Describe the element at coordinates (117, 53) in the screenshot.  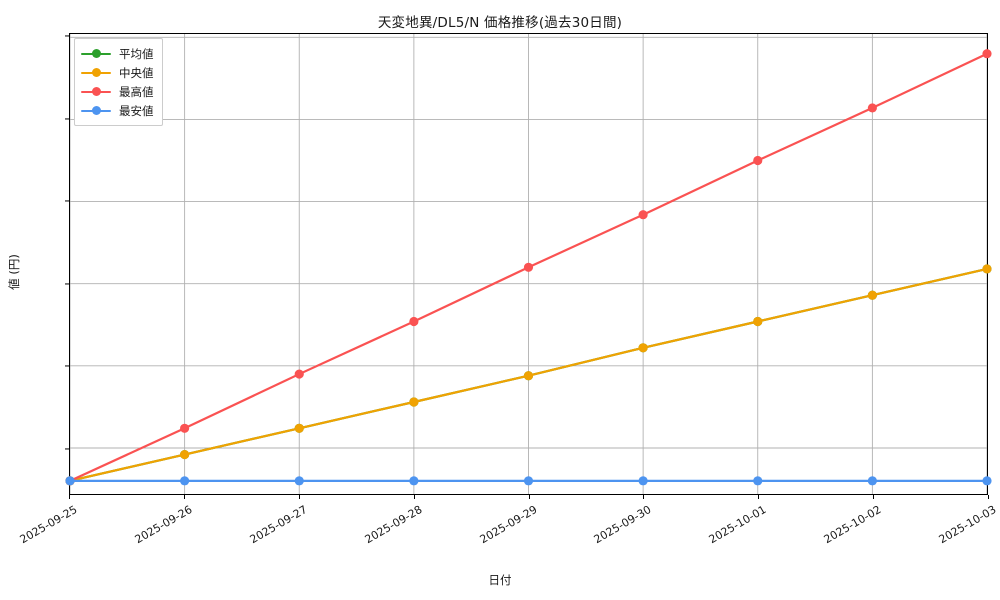
I see `legend-item: 平均値` at that location.